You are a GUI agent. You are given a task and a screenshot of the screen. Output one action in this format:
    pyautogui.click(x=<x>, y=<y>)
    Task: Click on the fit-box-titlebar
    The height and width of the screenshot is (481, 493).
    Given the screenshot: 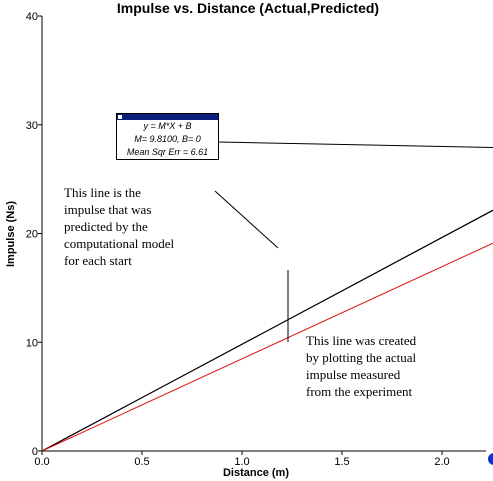 What is the action you would take?
    pyautogui.click(x=167, y=117)
    